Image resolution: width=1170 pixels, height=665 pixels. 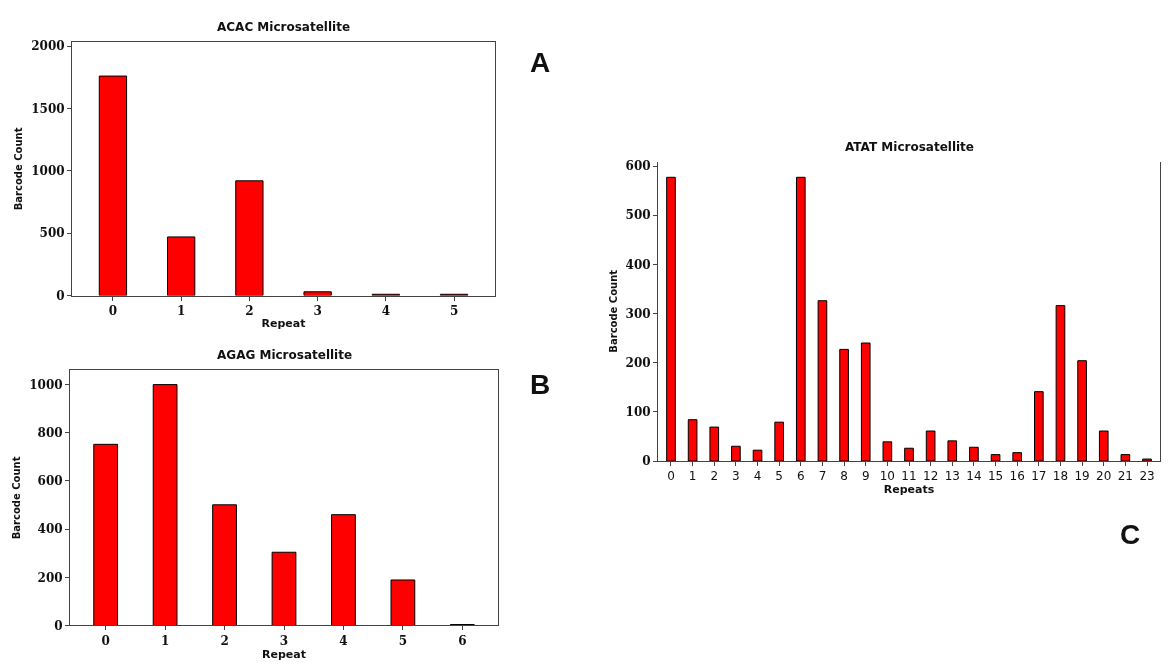 What do you see at coordinates (48, 46) in the screenshot?
I see `y-tick-label: 2000` at bounding box center [48, 46].